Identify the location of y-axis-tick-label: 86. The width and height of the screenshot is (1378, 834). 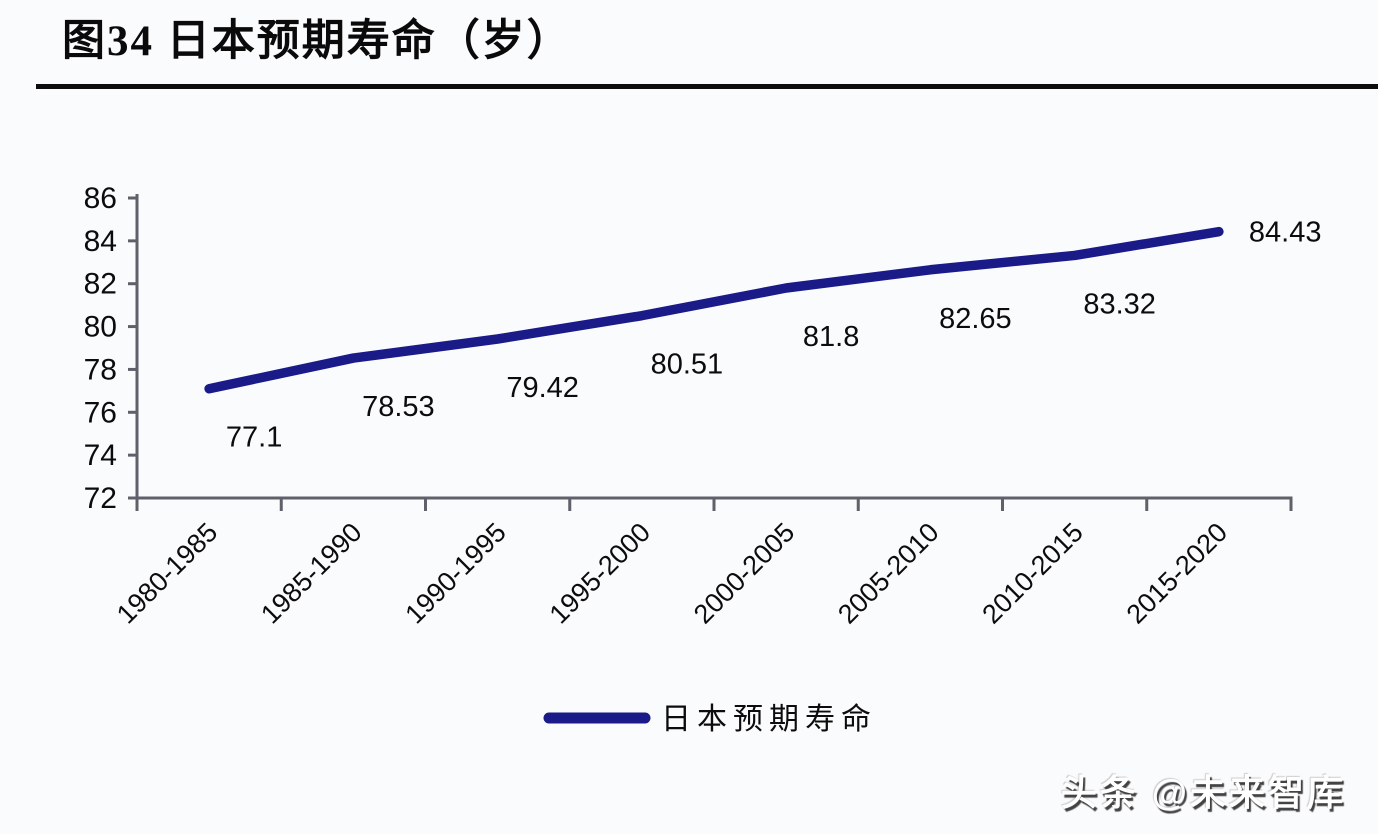
(100, 198).